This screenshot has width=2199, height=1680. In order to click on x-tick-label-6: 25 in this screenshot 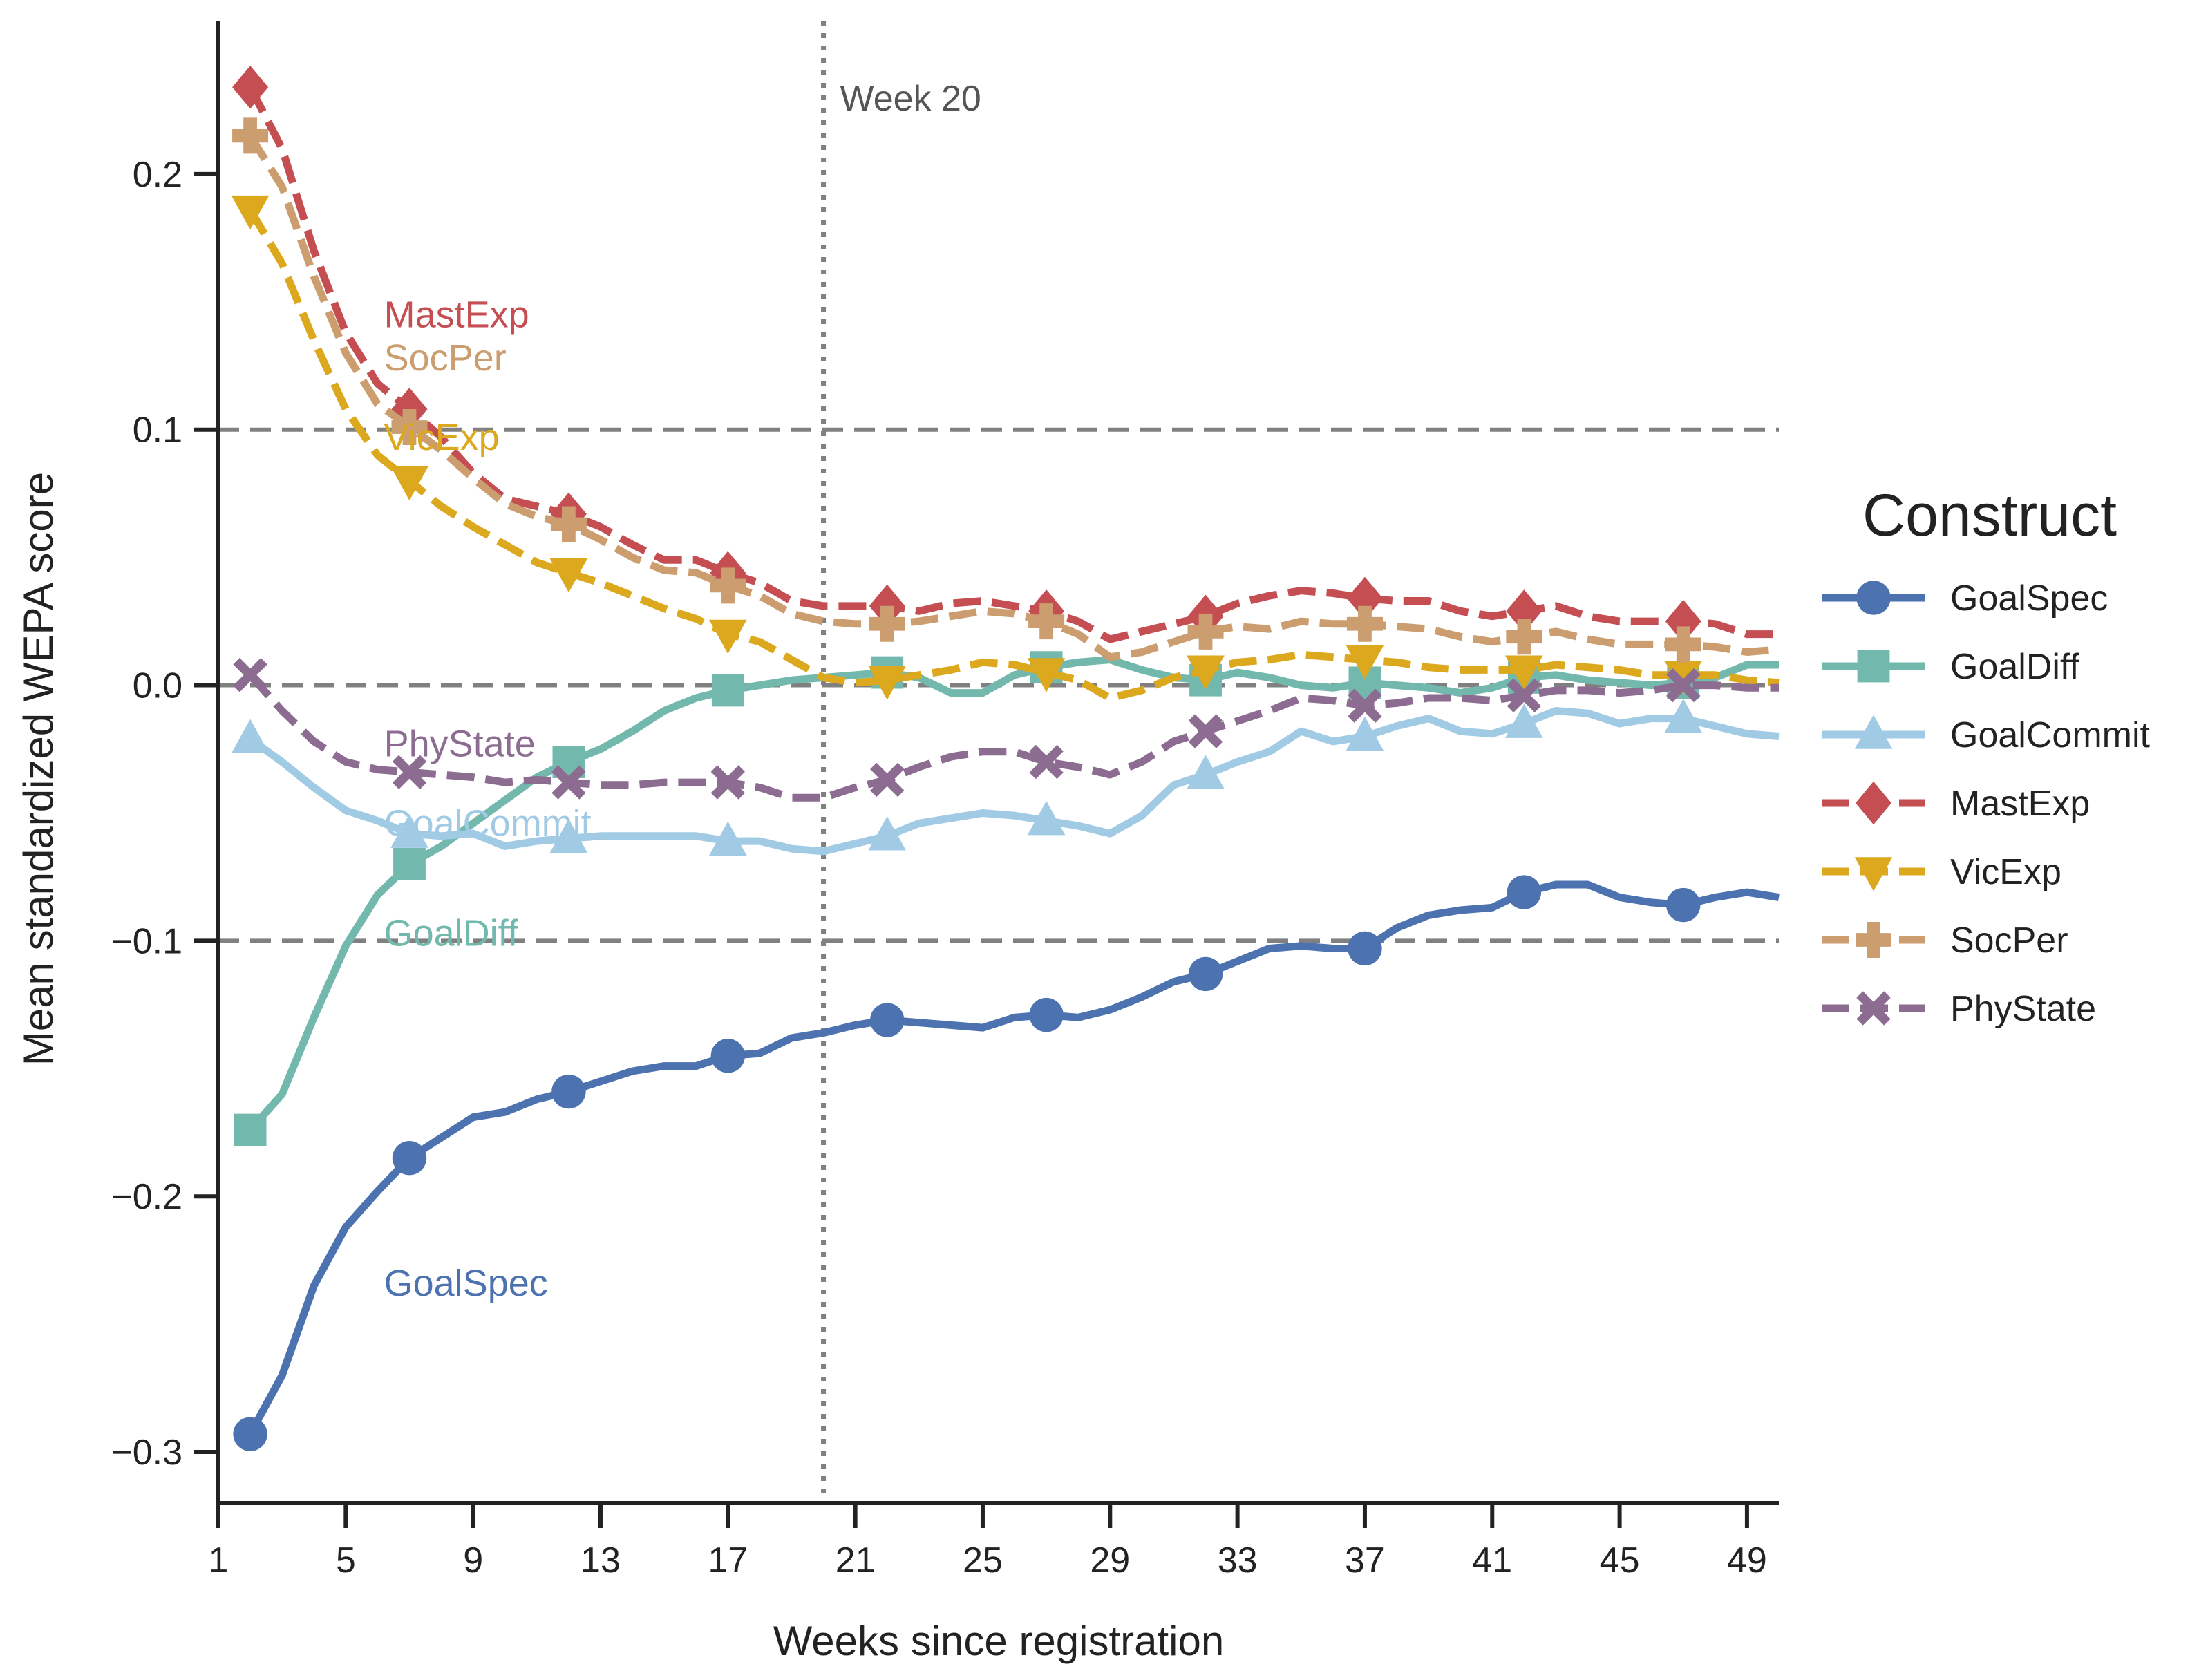, I will do `click(983, 1560)`.